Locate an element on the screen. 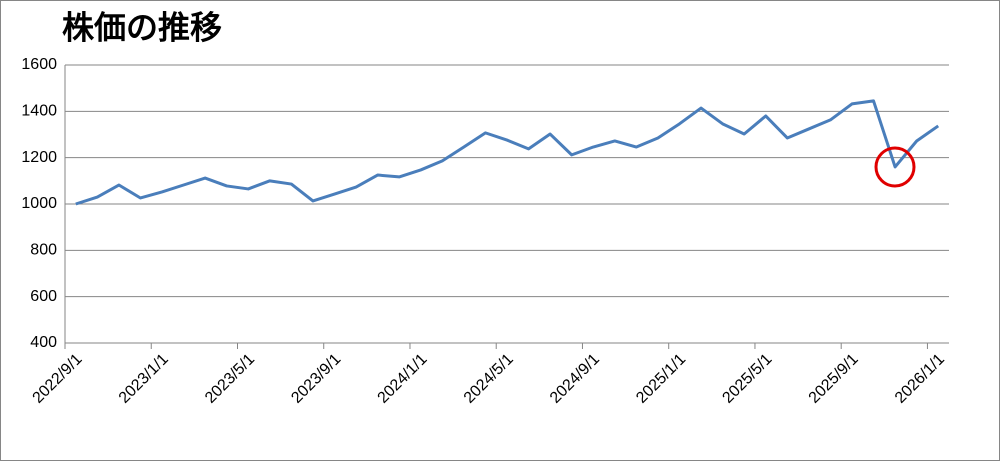 This screenshot has height=461, width=1000. highlight-circle is located at coordinates (895, 167).